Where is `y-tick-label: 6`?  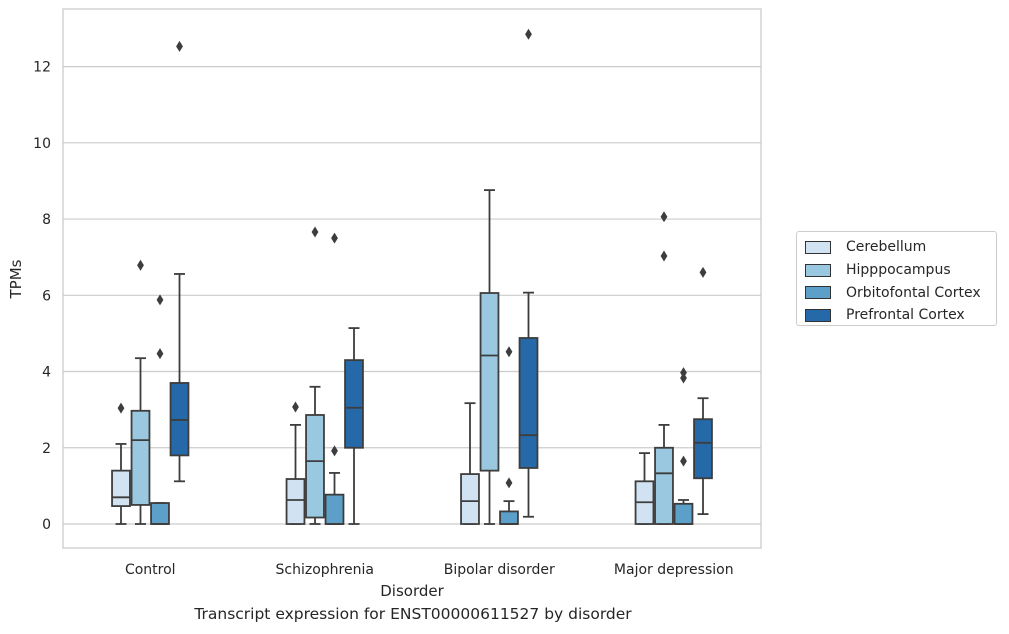 y-tick-label: 6 is located at coordinates (46, 296).